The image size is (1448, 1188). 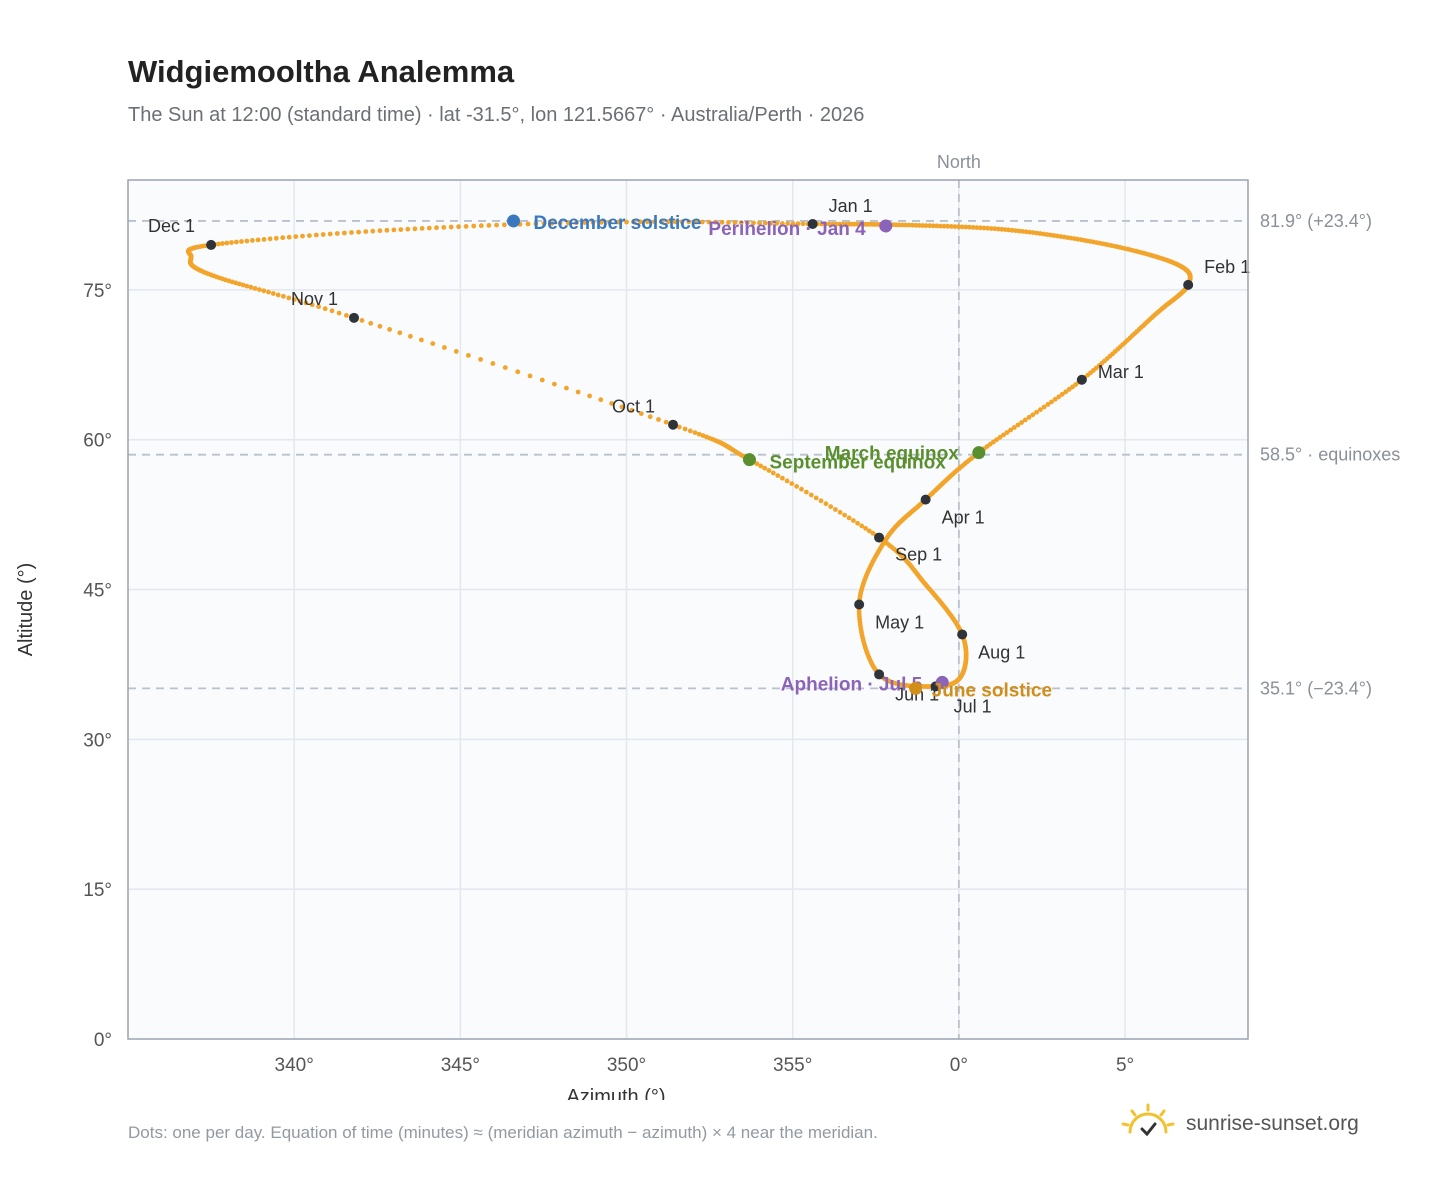 I want to click on event-marker-dot, so click(x=942, y=682).